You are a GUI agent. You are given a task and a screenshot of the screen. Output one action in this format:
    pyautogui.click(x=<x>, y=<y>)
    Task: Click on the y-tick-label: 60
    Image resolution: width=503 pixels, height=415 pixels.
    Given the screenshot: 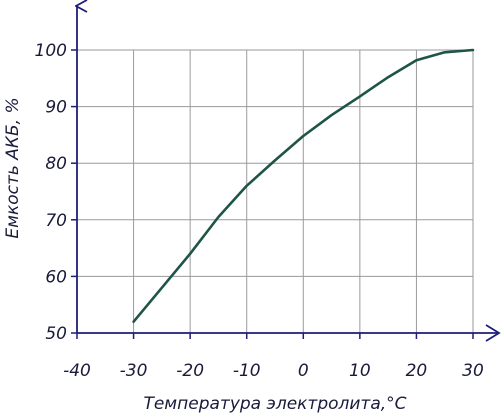 What is the action you would take?
    pyautogui.click(x=56, y=277)
    